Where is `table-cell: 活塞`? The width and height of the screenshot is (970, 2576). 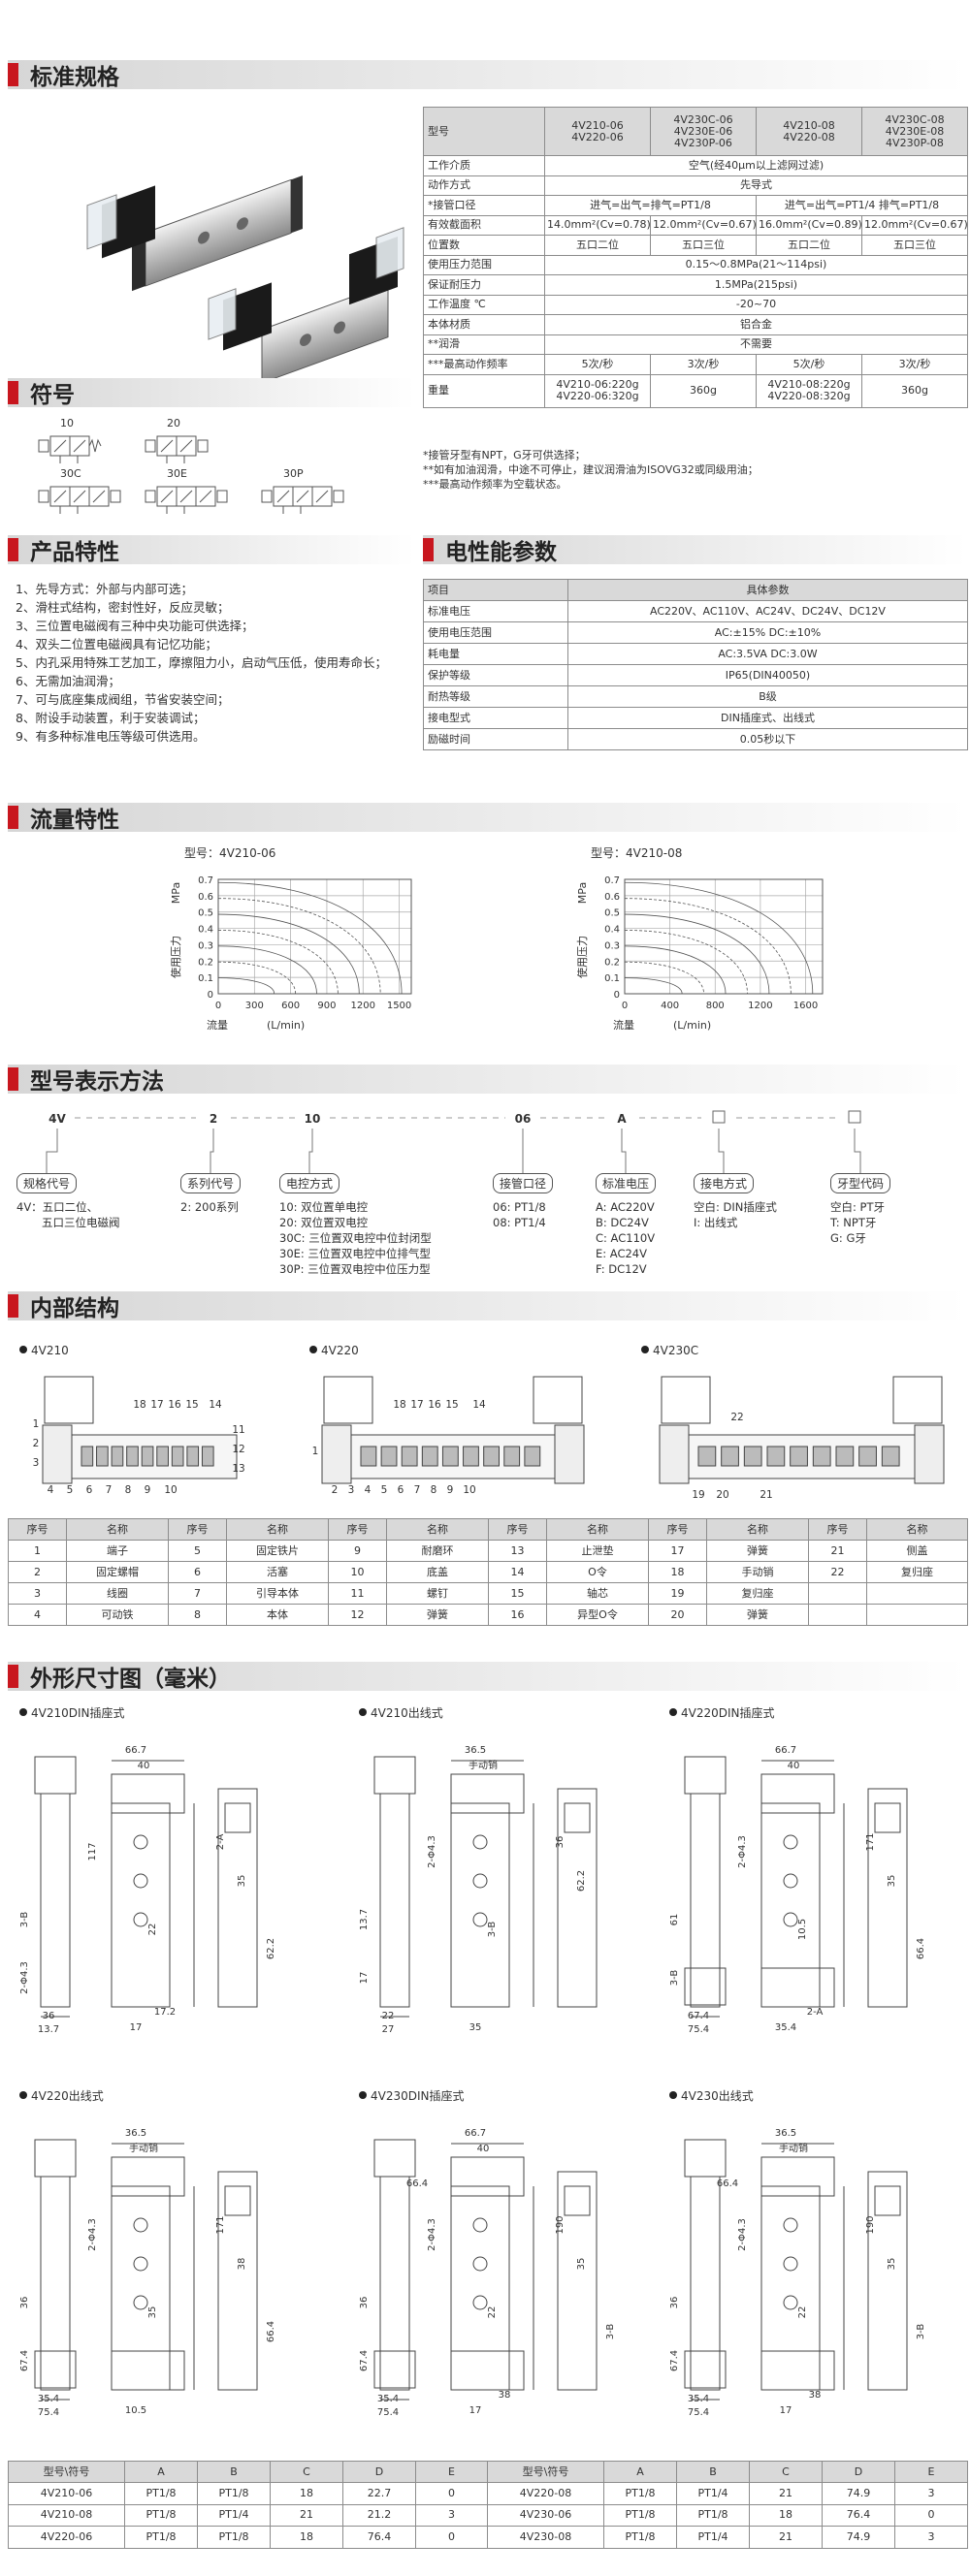 table-cell: 活塞 is located at coordinates (277, 1572).